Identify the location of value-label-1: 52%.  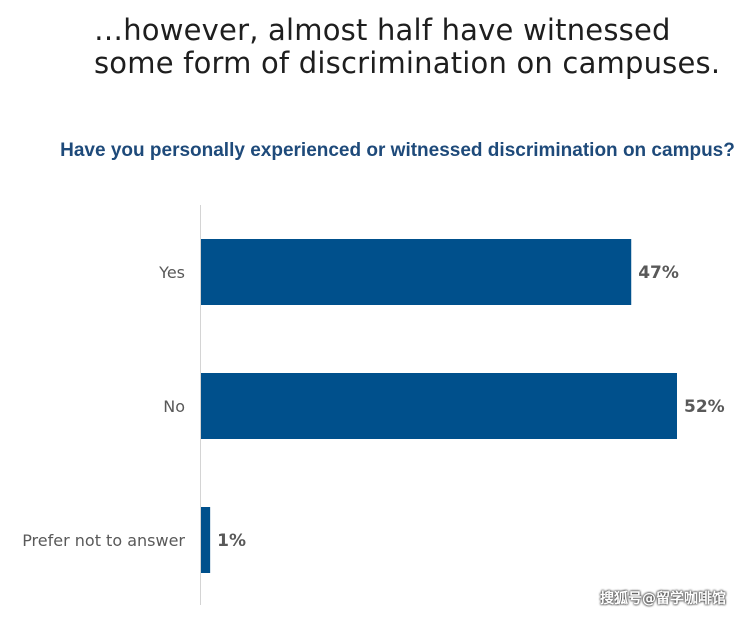
(704, 407).